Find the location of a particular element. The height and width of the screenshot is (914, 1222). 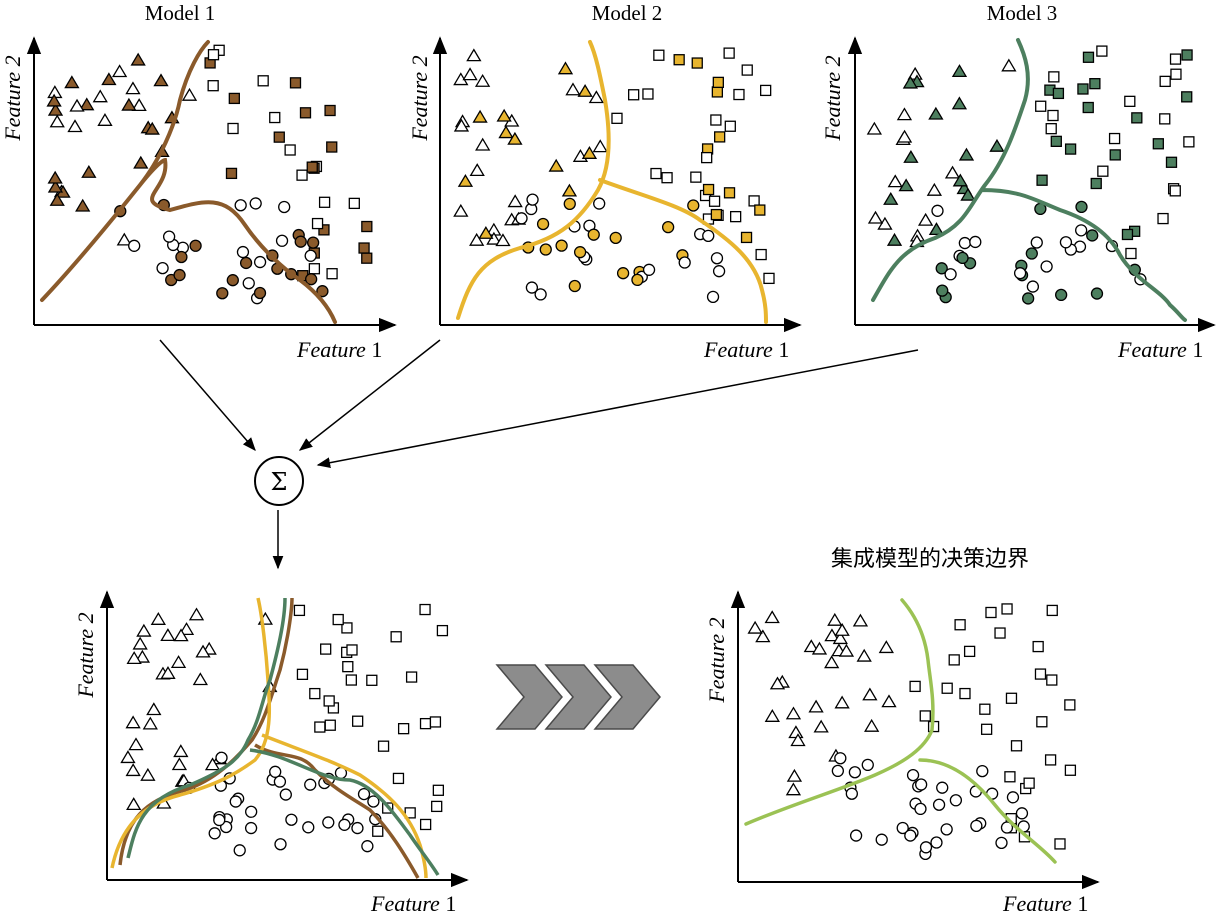

model1-panel: Model 1 Feature 2 Feature 1 is located at coordinates (198, 181).